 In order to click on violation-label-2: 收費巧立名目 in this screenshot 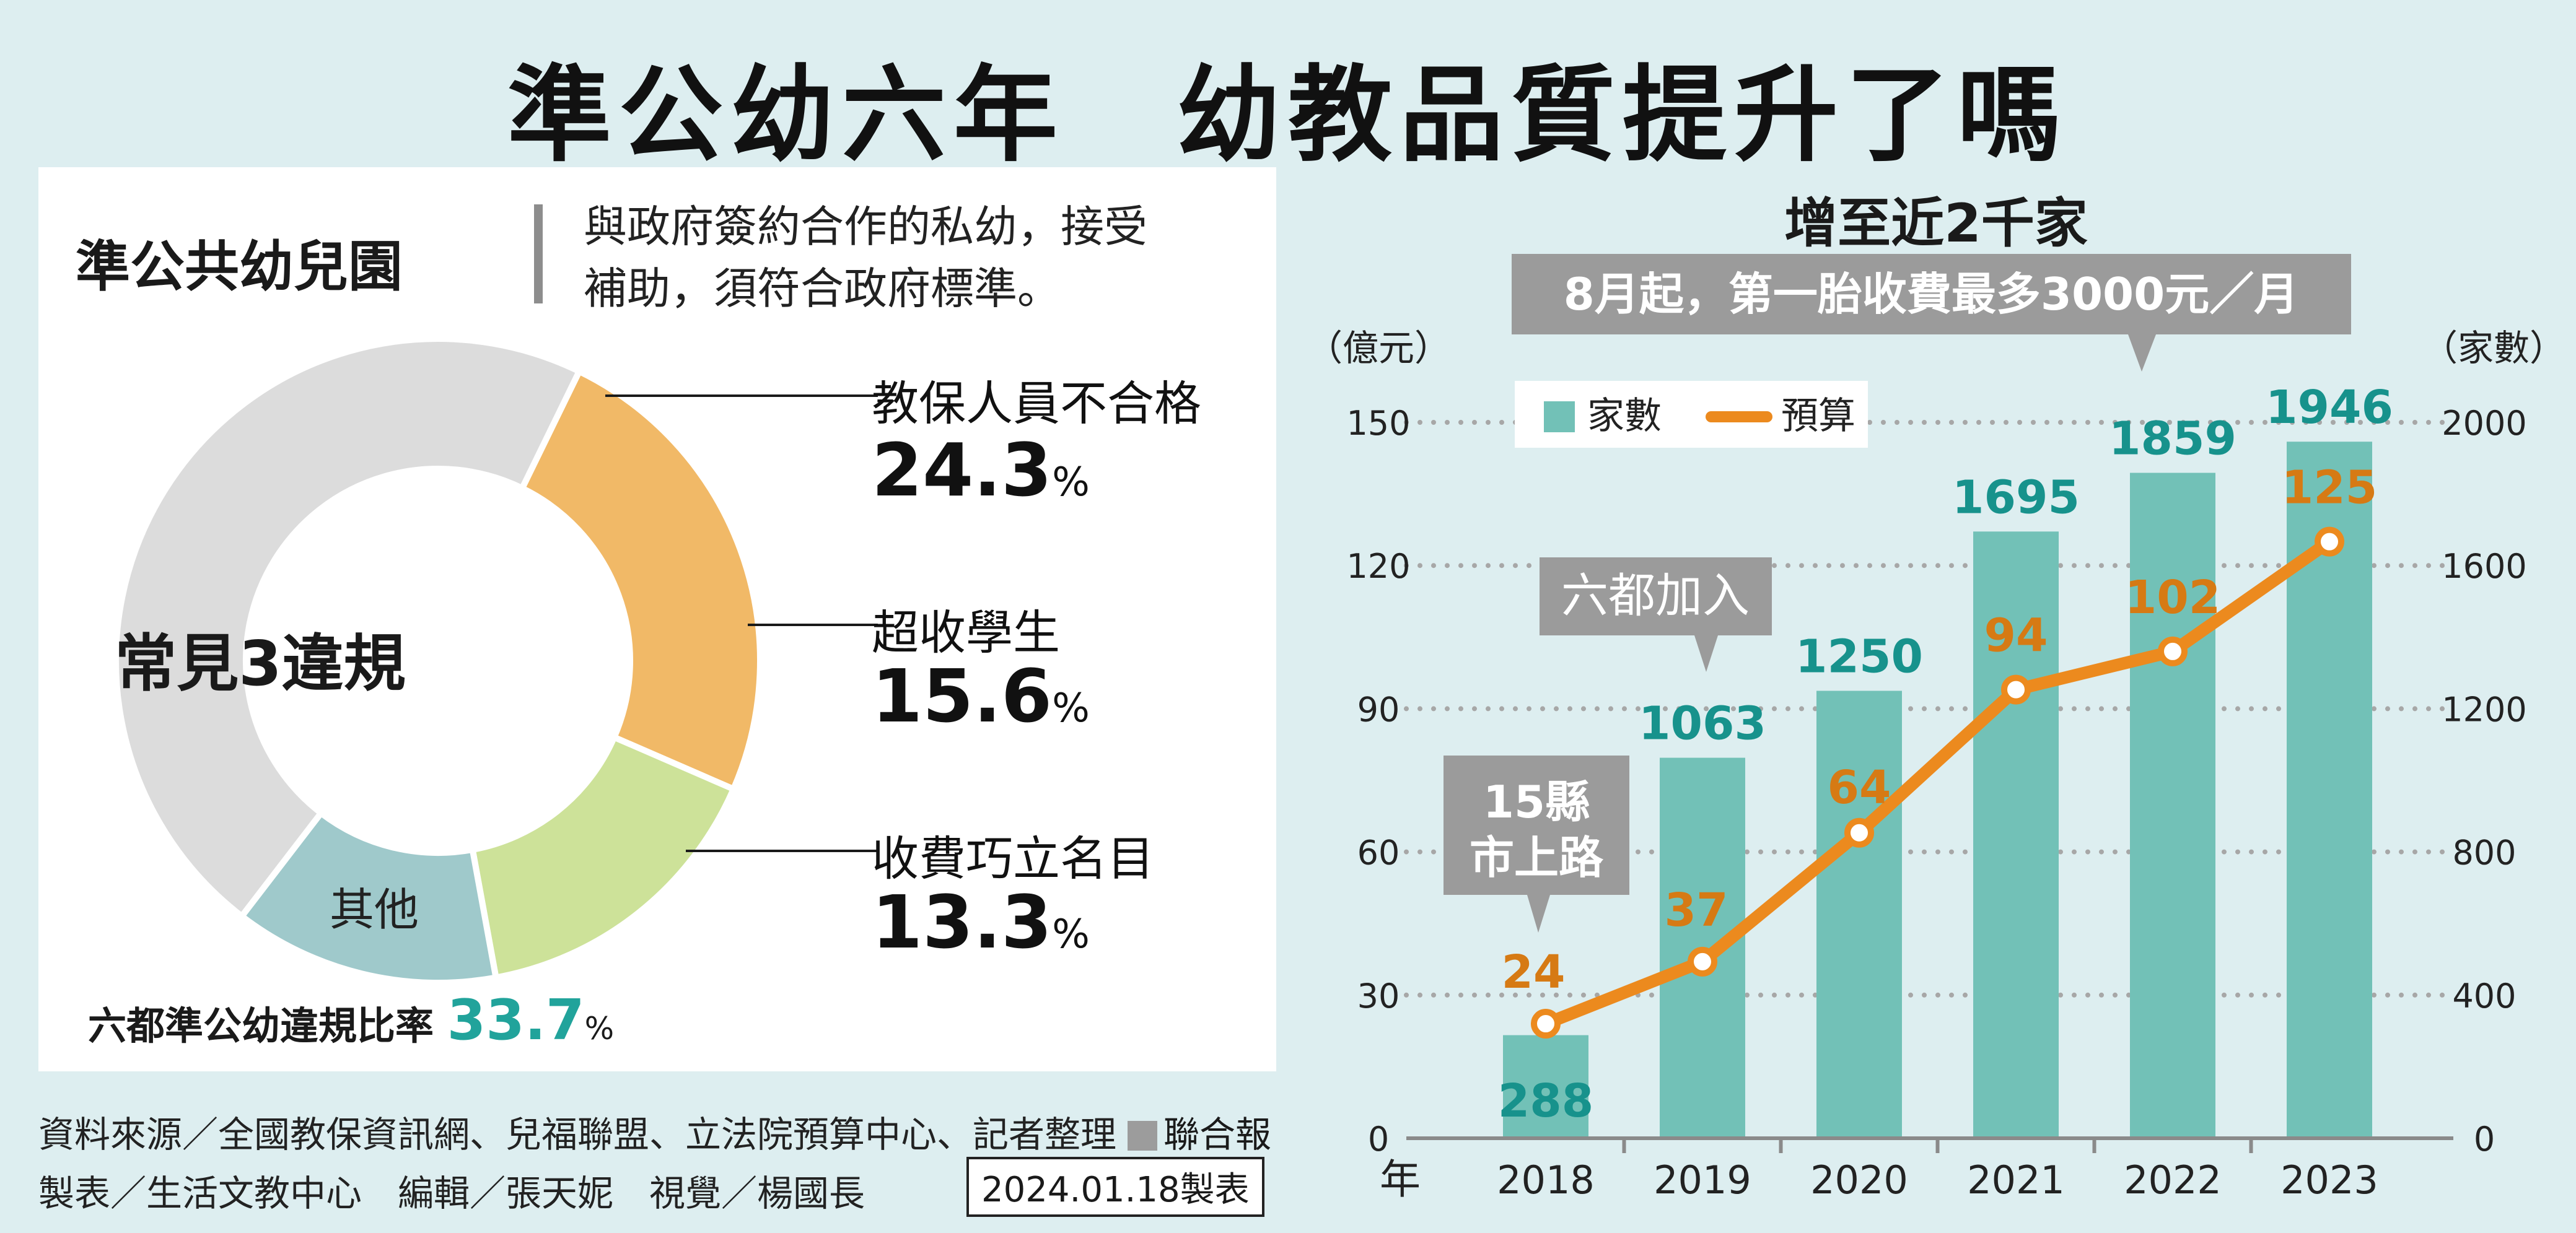, I will do `click(1013, 858)`.